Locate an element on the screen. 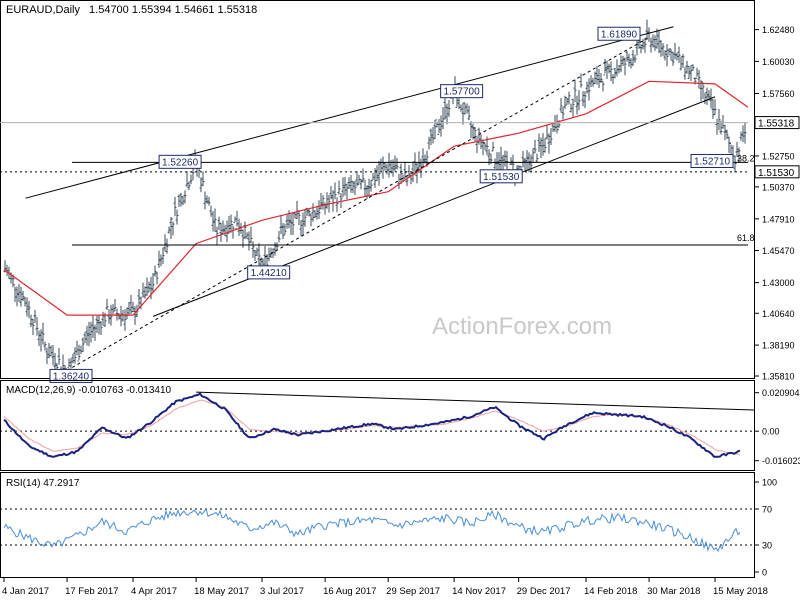 The height and width of the screenshot is (605, 800). time-tick-label: 15 May 2018 is located at coordinates (740, 591).